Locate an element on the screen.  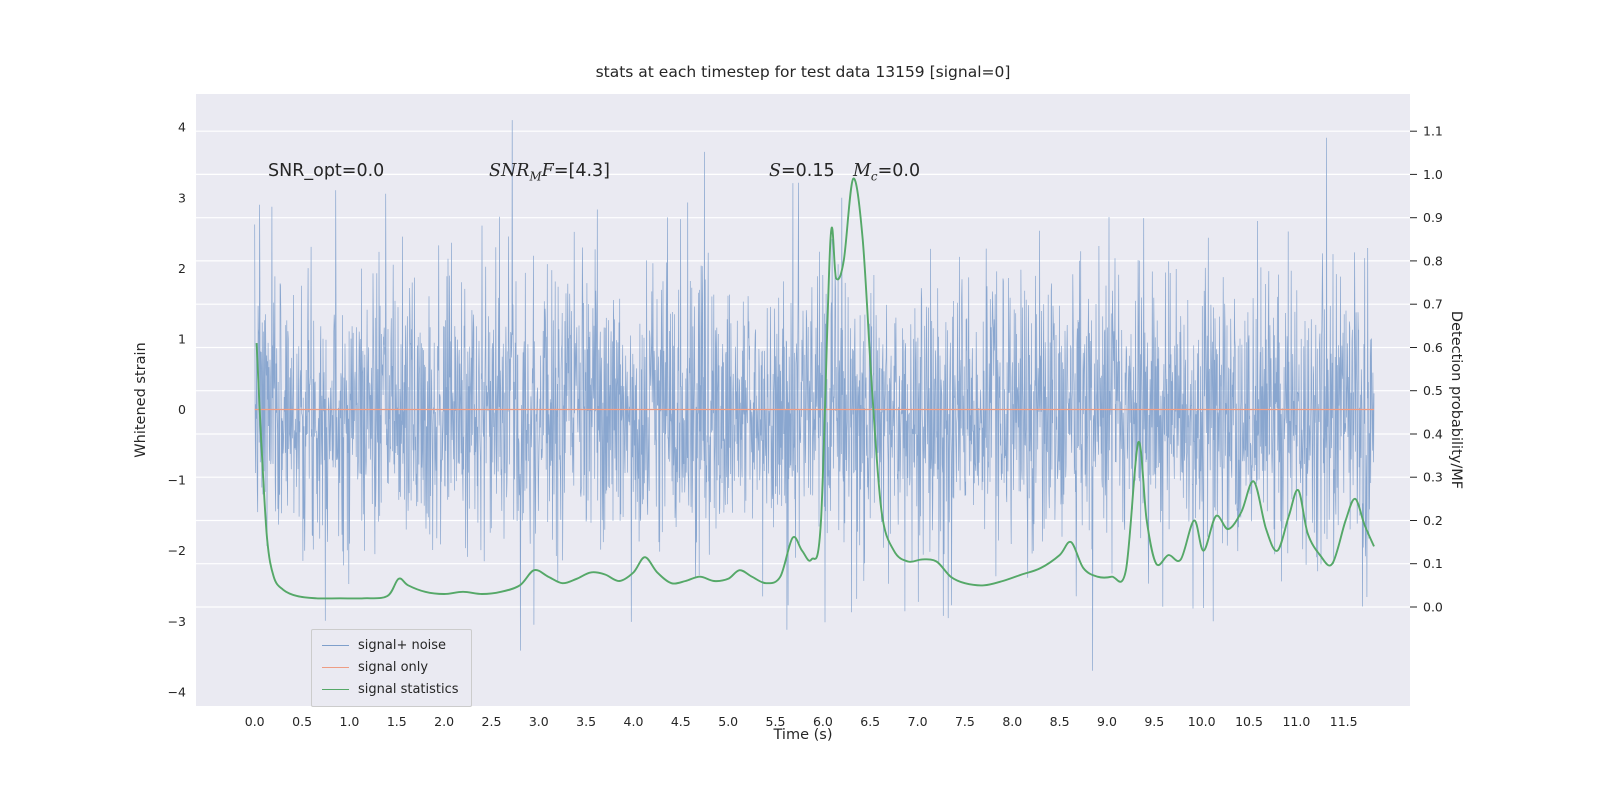
x-tick-label: 0.0 is located at coordinates (255, 721).